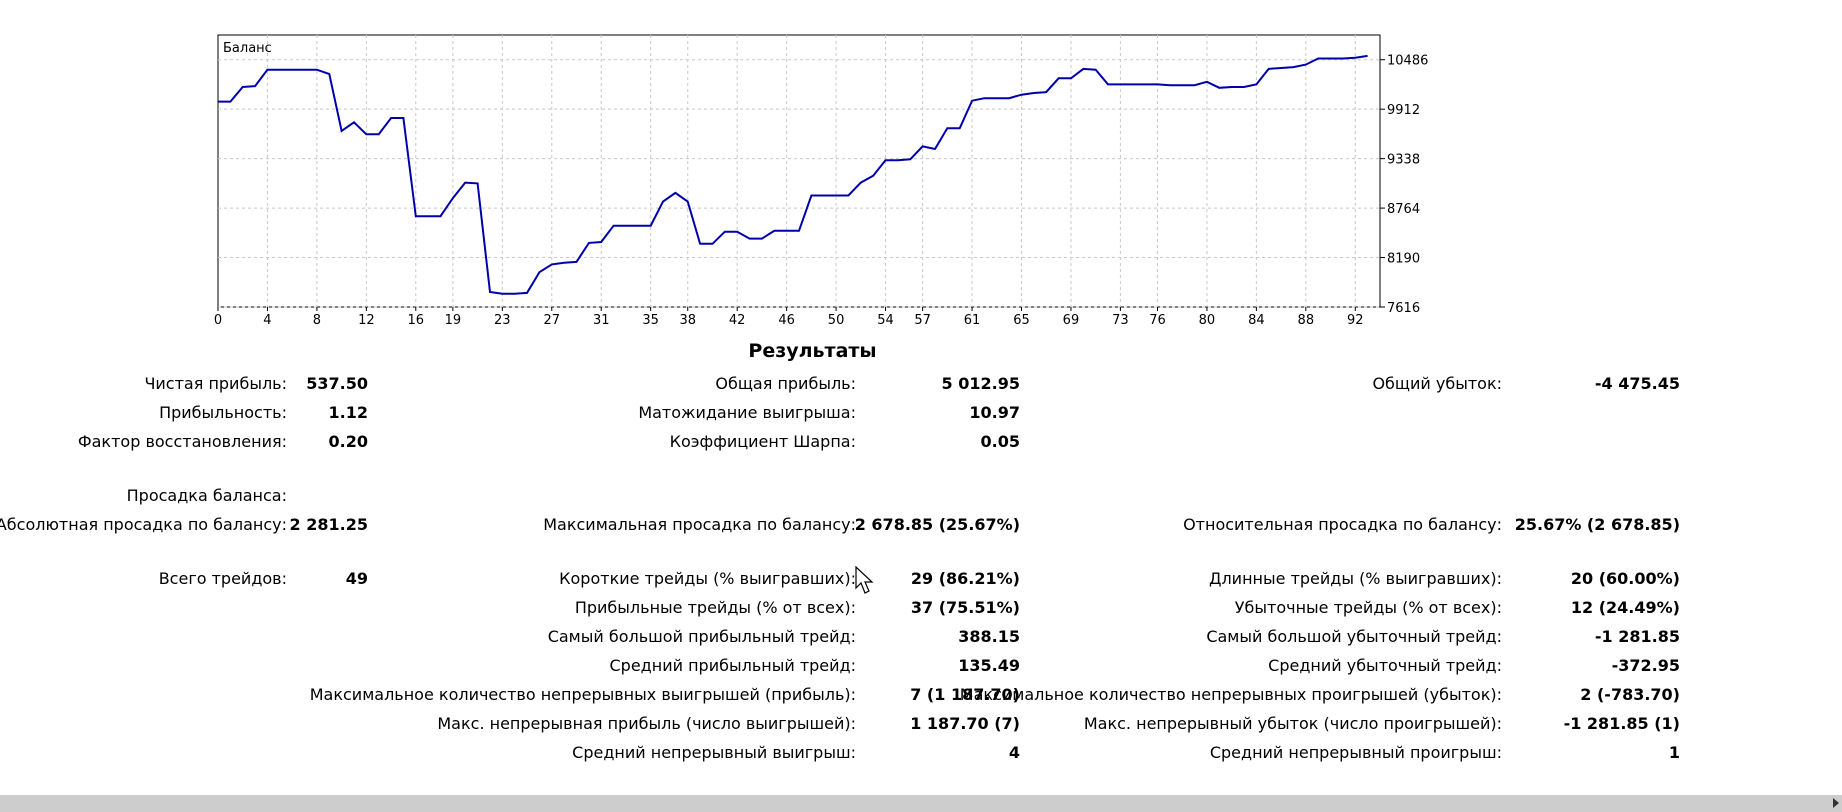 This screenshot has width=1842, height=812. Describe the element at coordinates (965, 607) in the screenshot. I see `profit-trades-value: 37 (75.51%)` at that location.